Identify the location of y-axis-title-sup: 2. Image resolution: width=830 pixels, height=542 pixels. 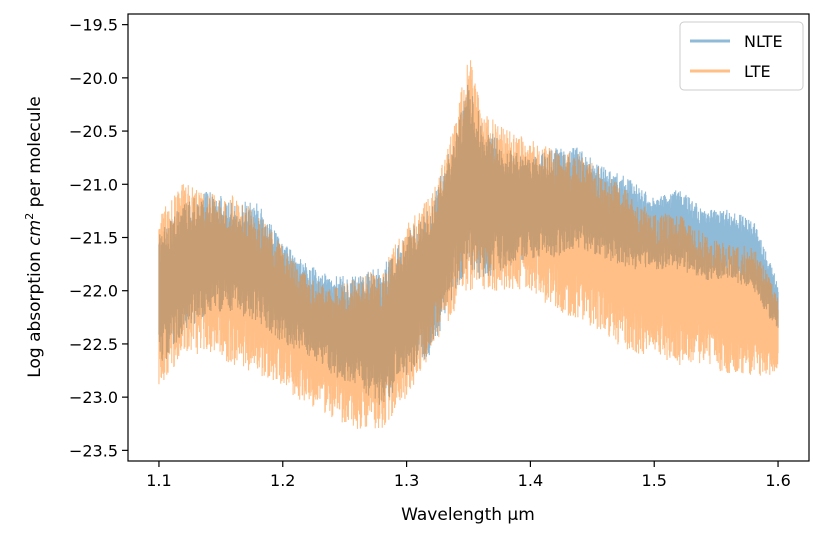
(29, 216).